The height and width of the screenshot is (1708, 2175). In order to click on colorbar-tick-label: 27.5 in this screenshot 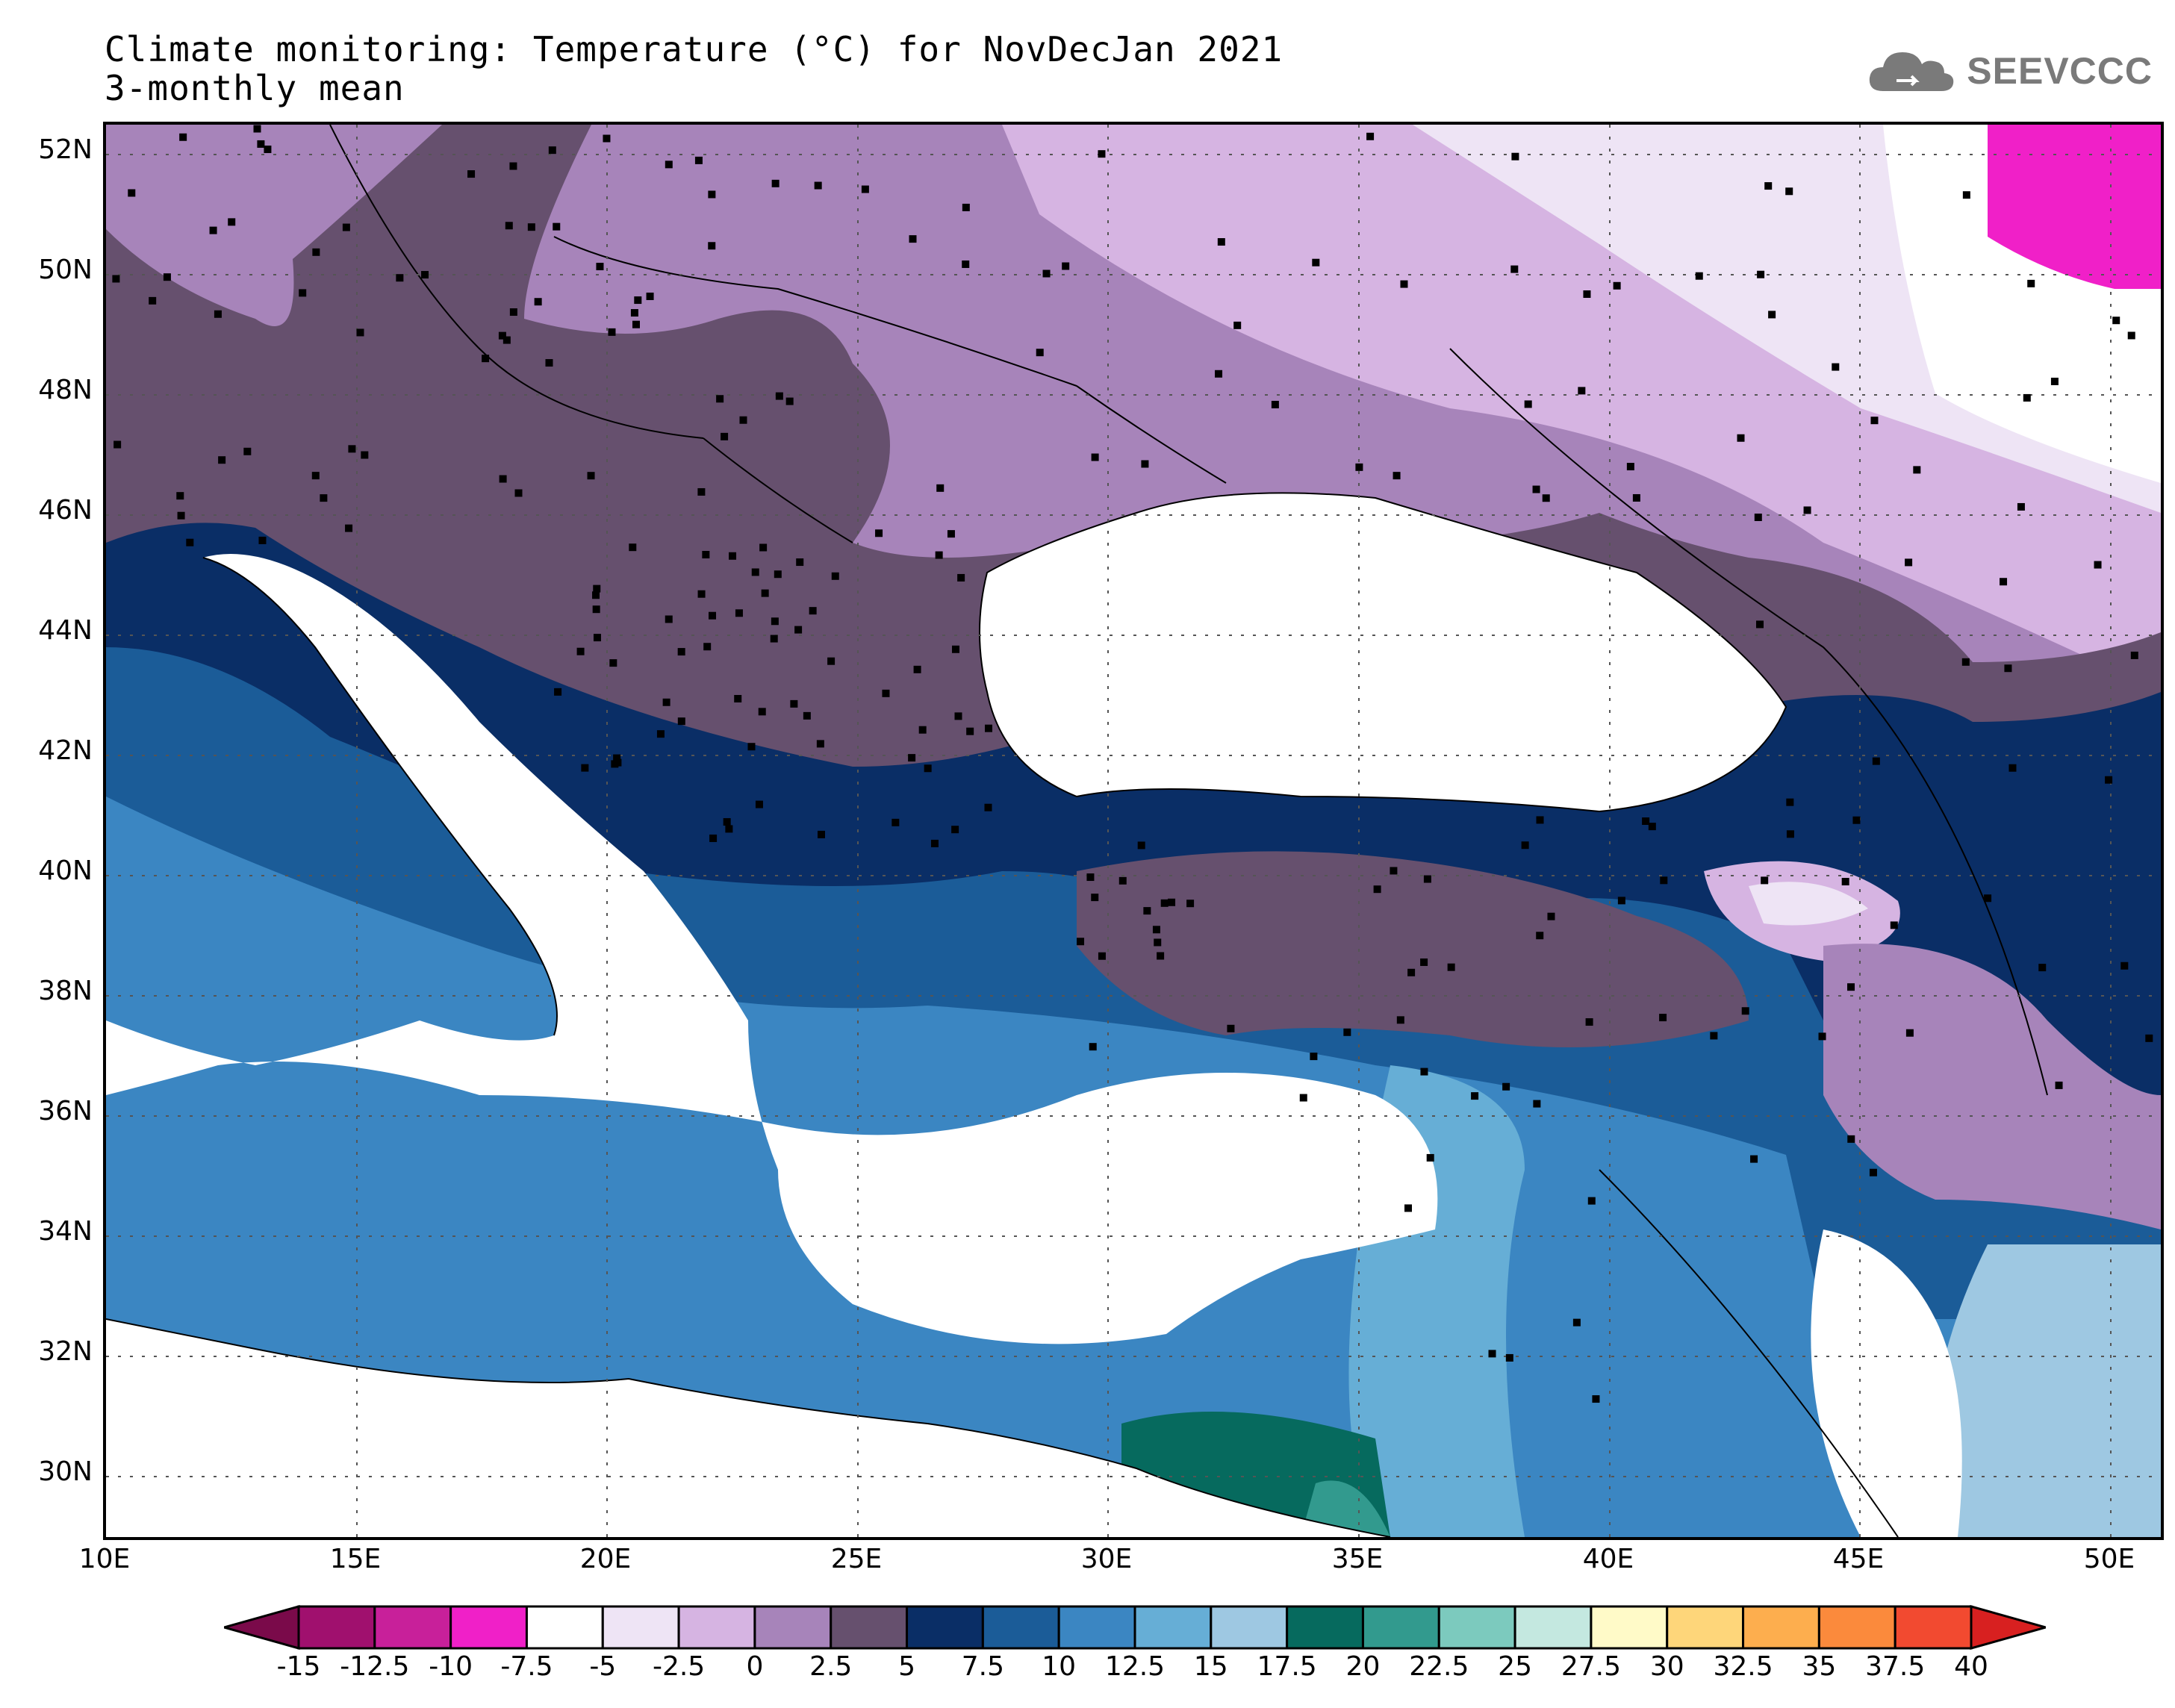, I will do `click(1591, 1666)`.